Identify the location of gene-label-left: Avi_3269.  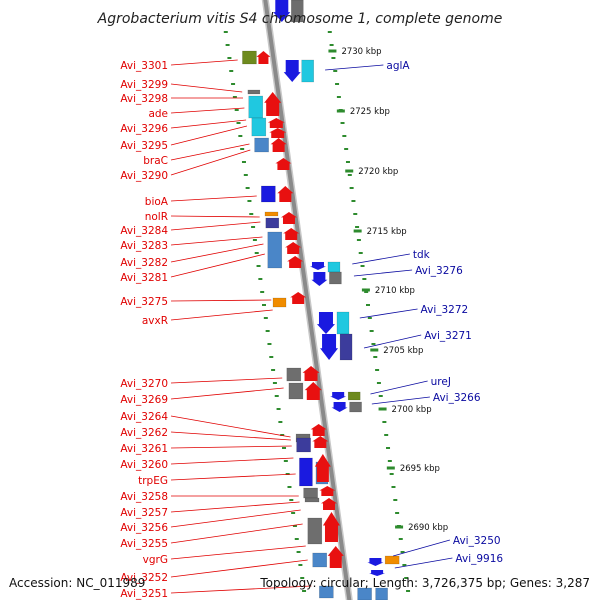
(144, 400).